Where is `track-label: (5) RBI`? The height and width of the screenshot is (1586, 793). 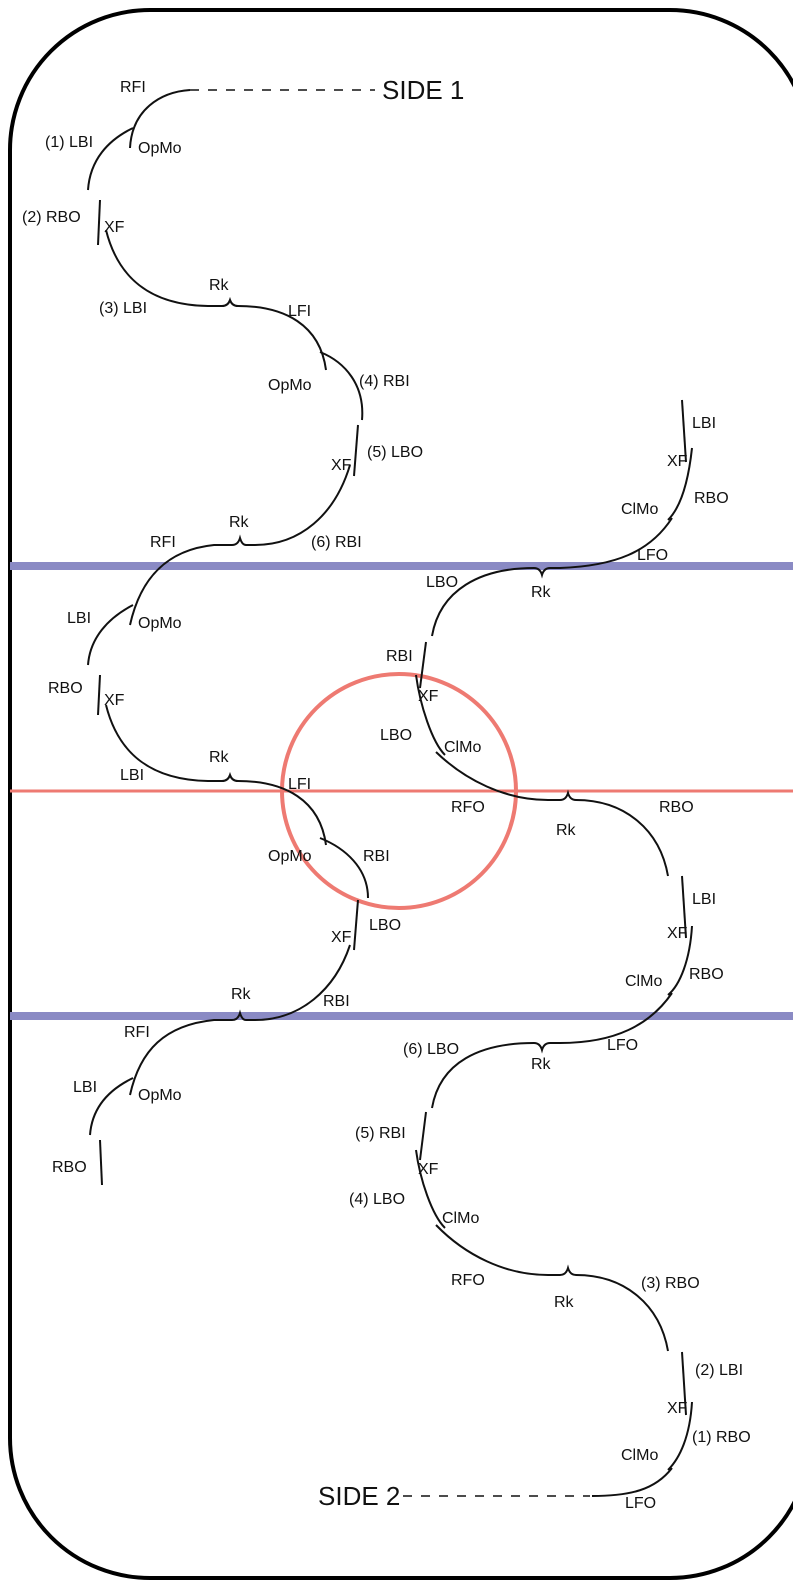
track-label: (5) RBI is located at coordinates (380, 1133).